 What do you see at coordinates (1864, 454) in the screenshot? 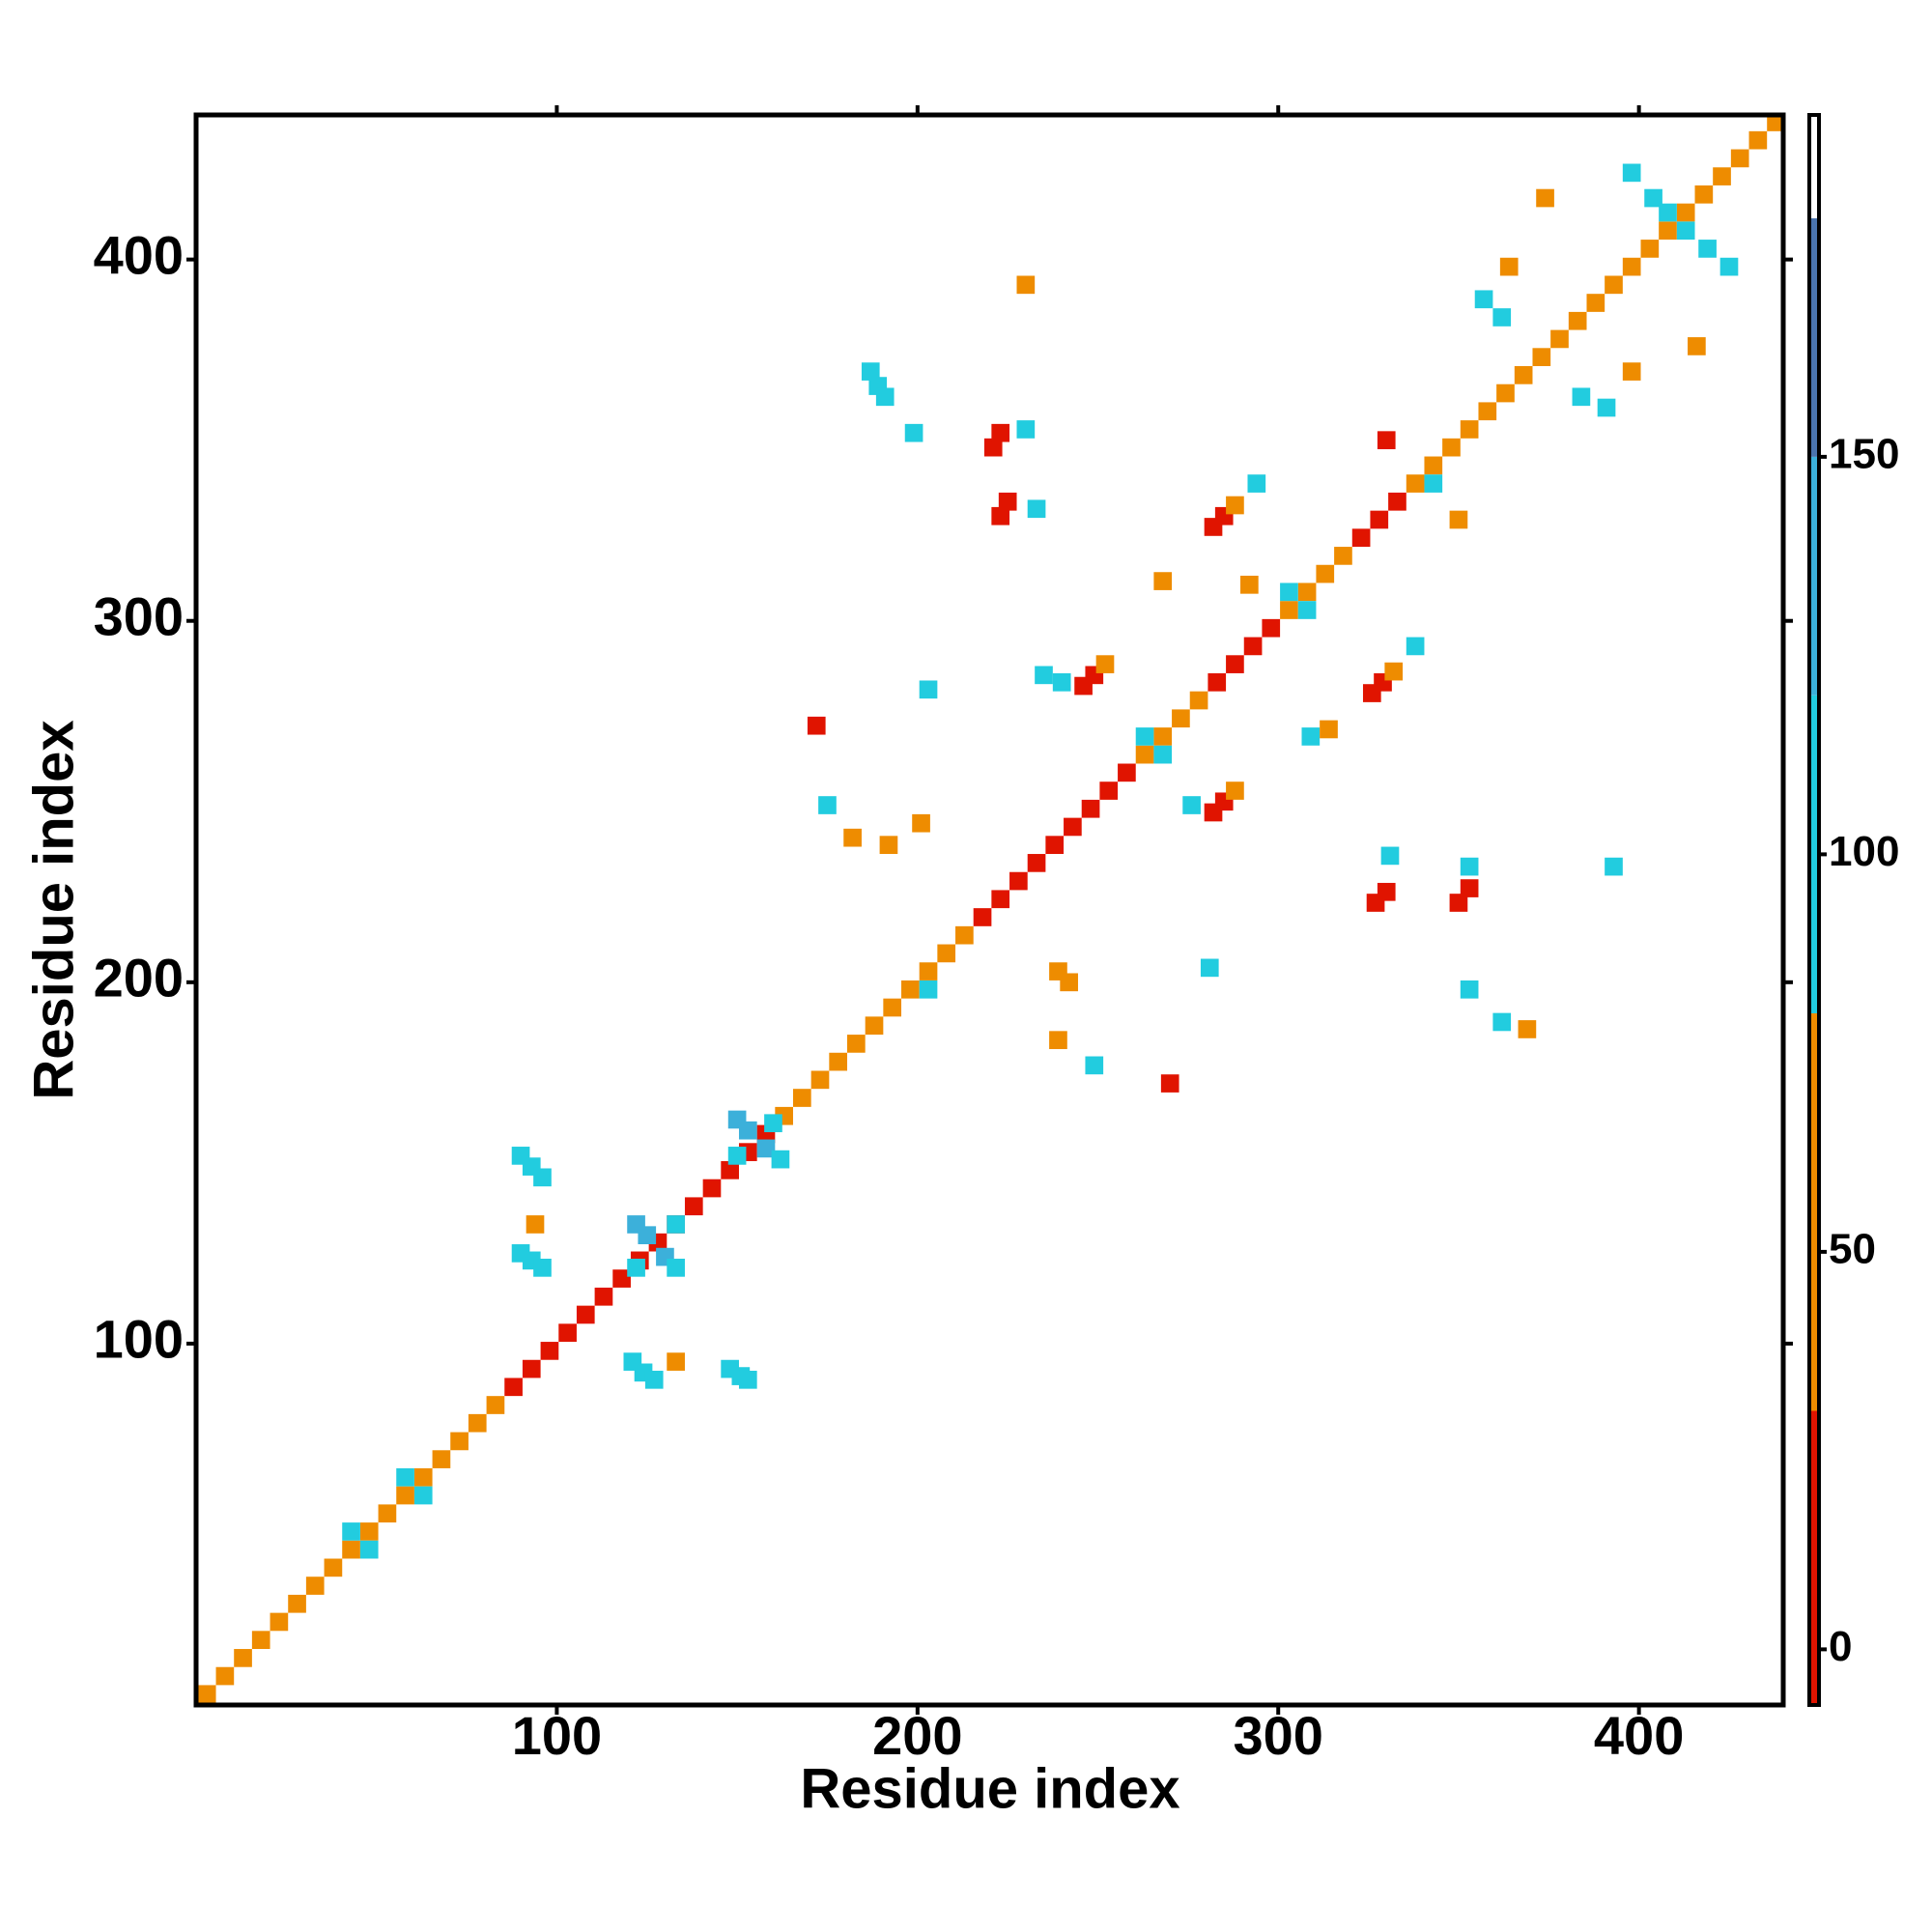
I see `colorbar-tick-label: 150` at bounding box center [1864, 454].